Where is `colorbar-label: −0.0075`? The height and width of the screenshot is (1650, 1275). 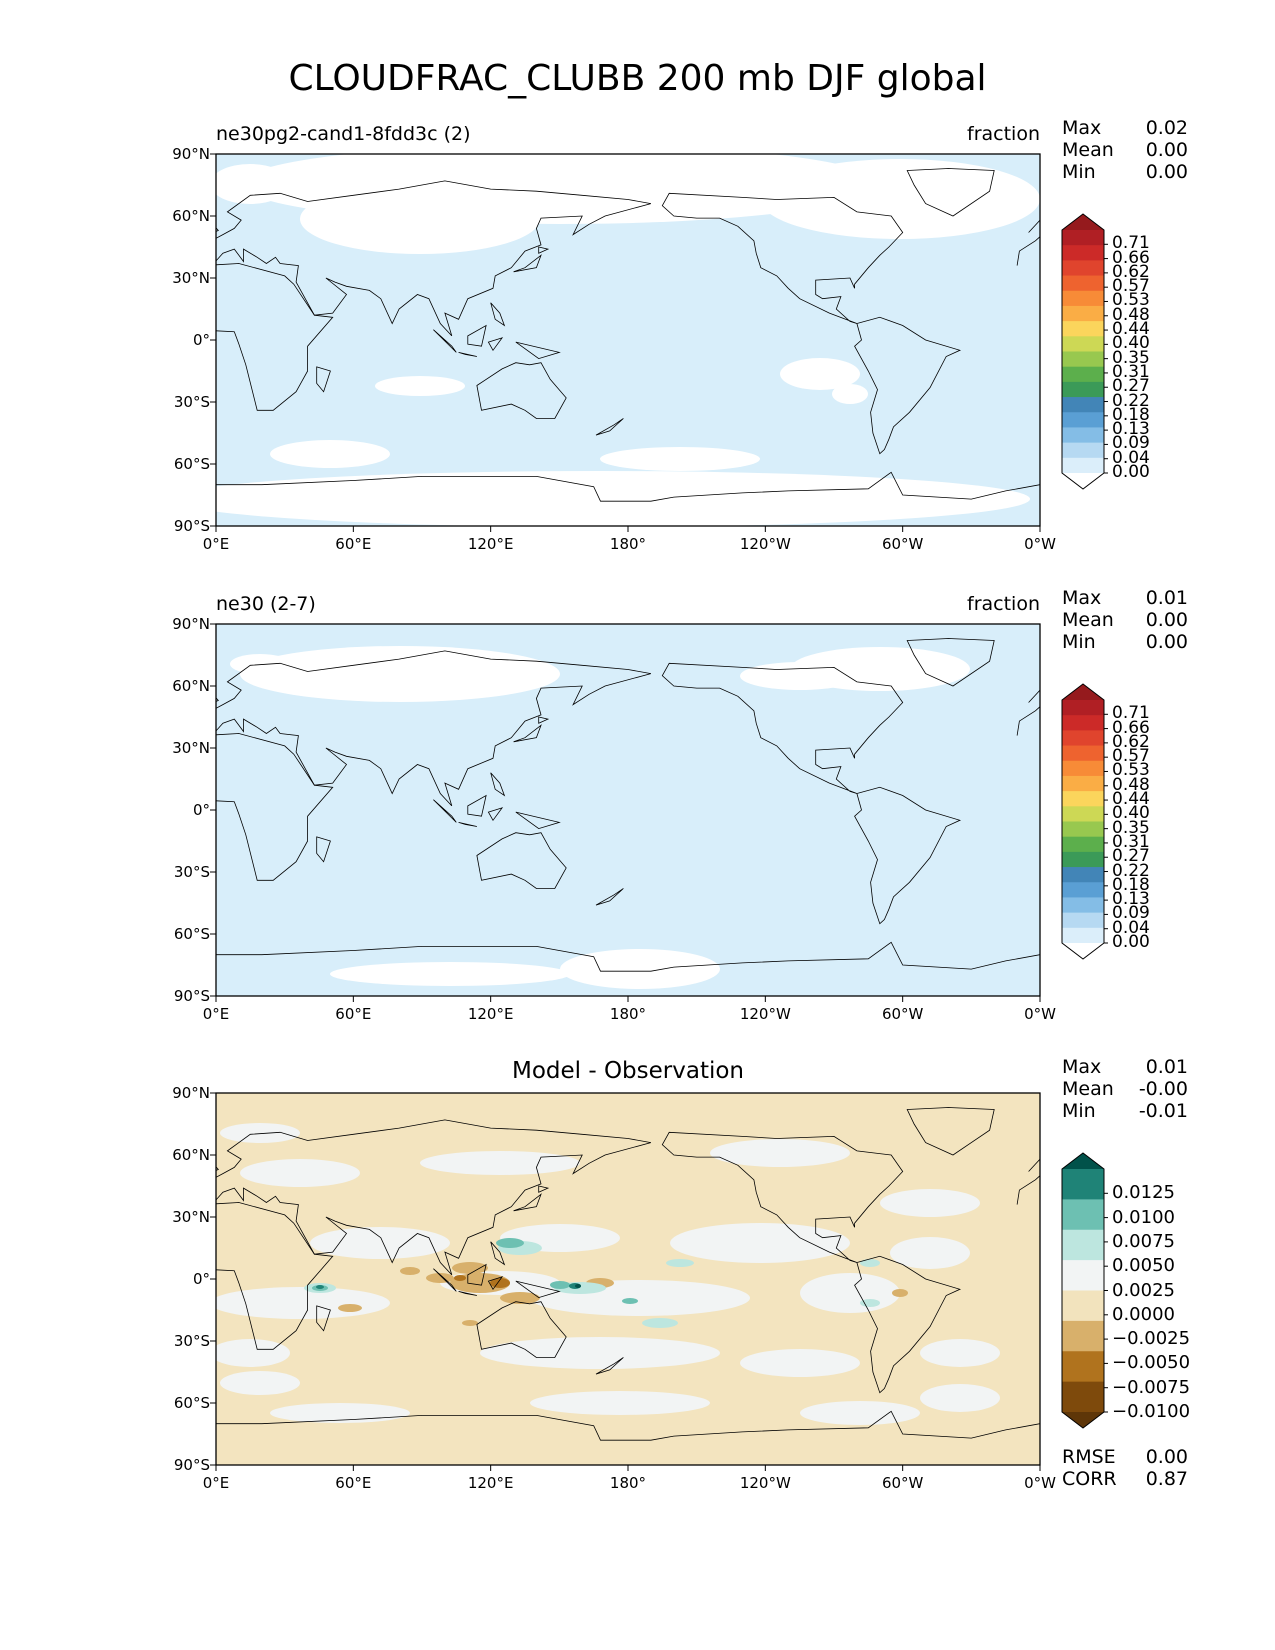
colorbar-label: −0.0075 is located at coordinates (1151, 1387).